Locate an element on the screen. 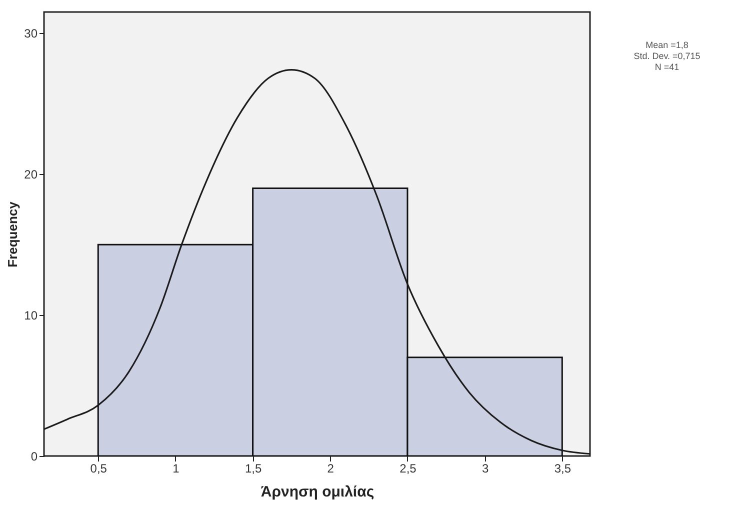 The image size is (737, 520). x-tick-label: 1 is located at coordinates (176, 469).